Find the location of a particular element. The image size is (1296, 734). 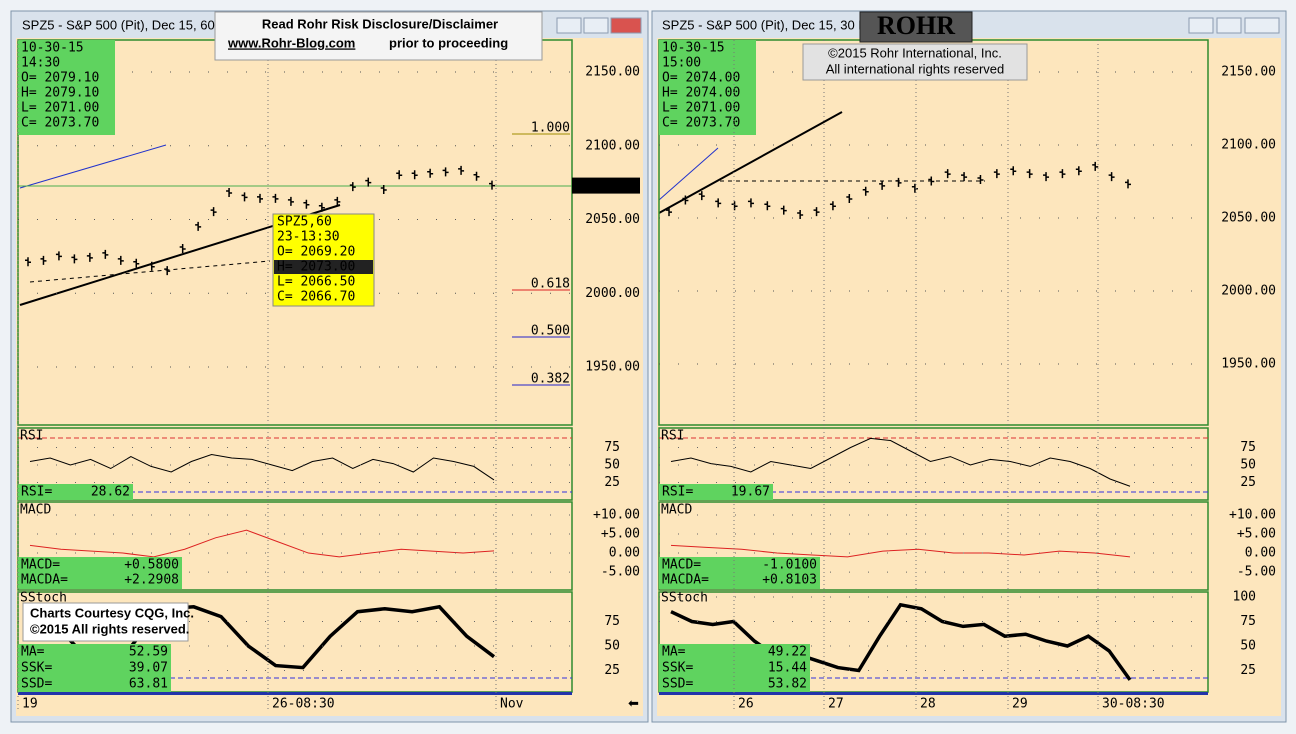

macd-line is located at coordinates (900, 551).